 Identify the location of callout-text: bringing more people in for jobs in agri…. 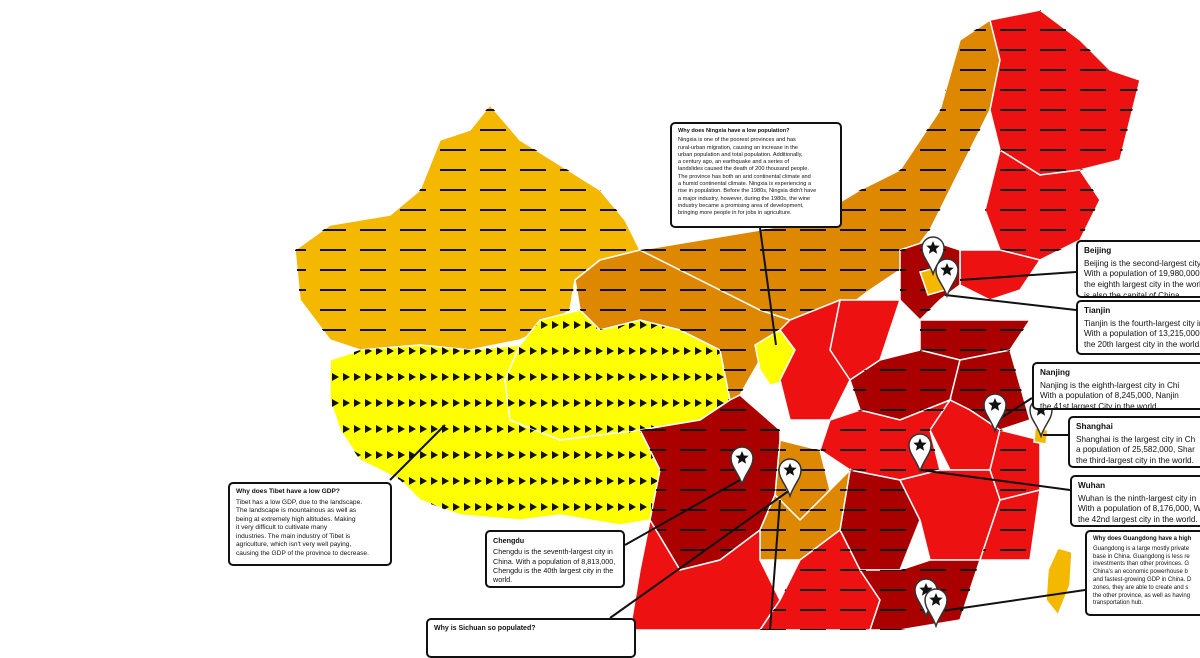
(735, 213).